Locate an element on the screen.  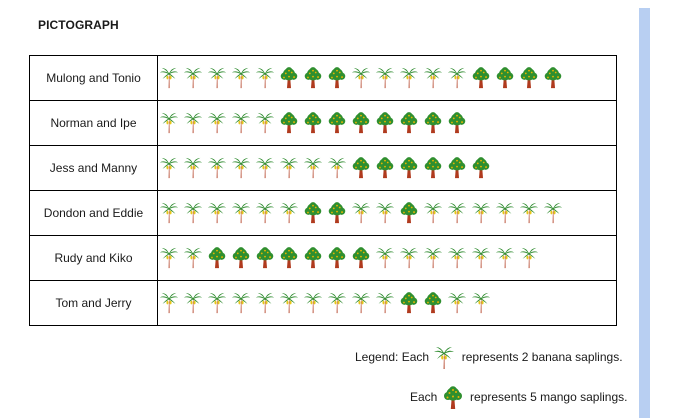
table-row: Tom and Jerry is located at coordinates (323, 303).